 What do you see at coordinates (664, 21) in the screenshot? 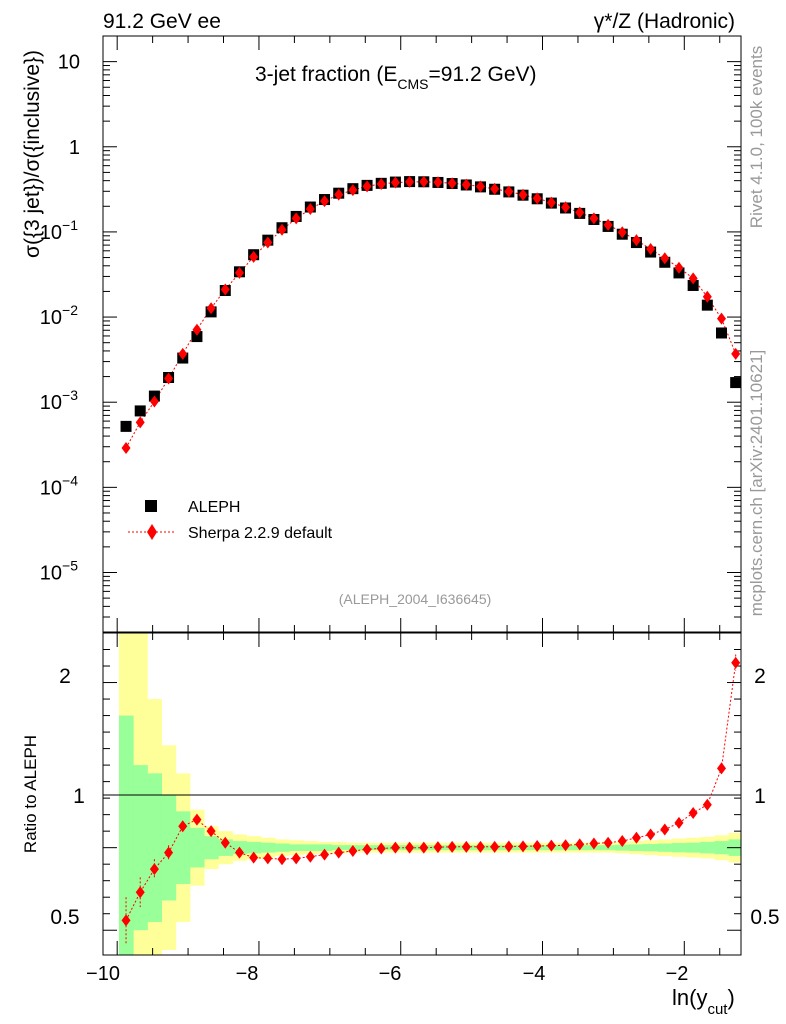
I see `header-process-label: γ*/Z (Hadronic)` at bounding box center [664, 21].